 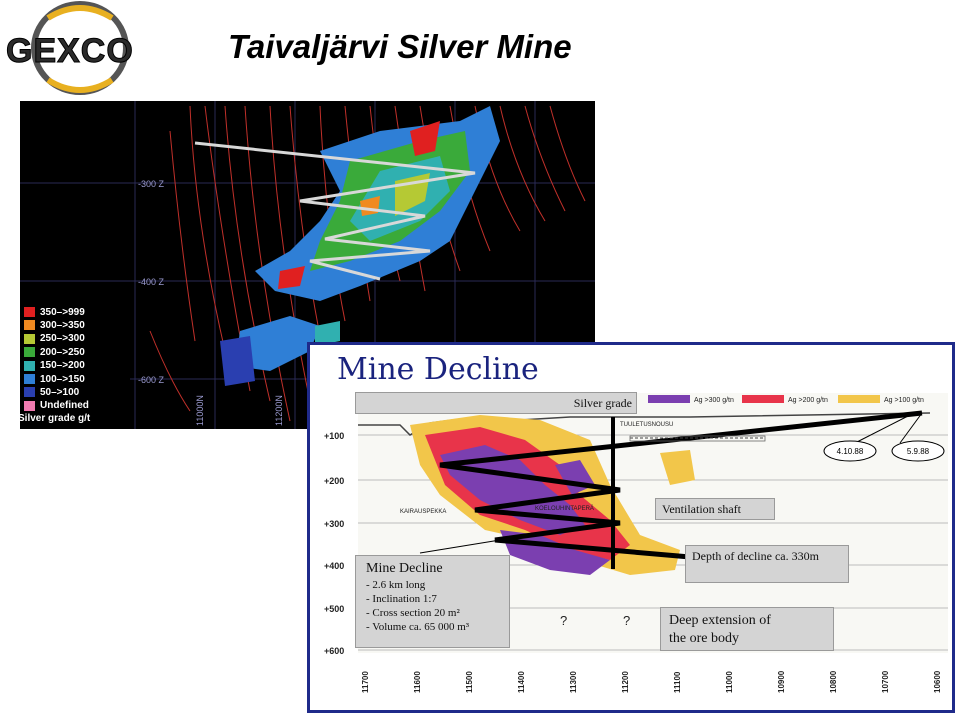 What do you see at coordinates (200, 410) in the screenshot?
I see `coord-label: 11000N` at bounding box center [200, 410].